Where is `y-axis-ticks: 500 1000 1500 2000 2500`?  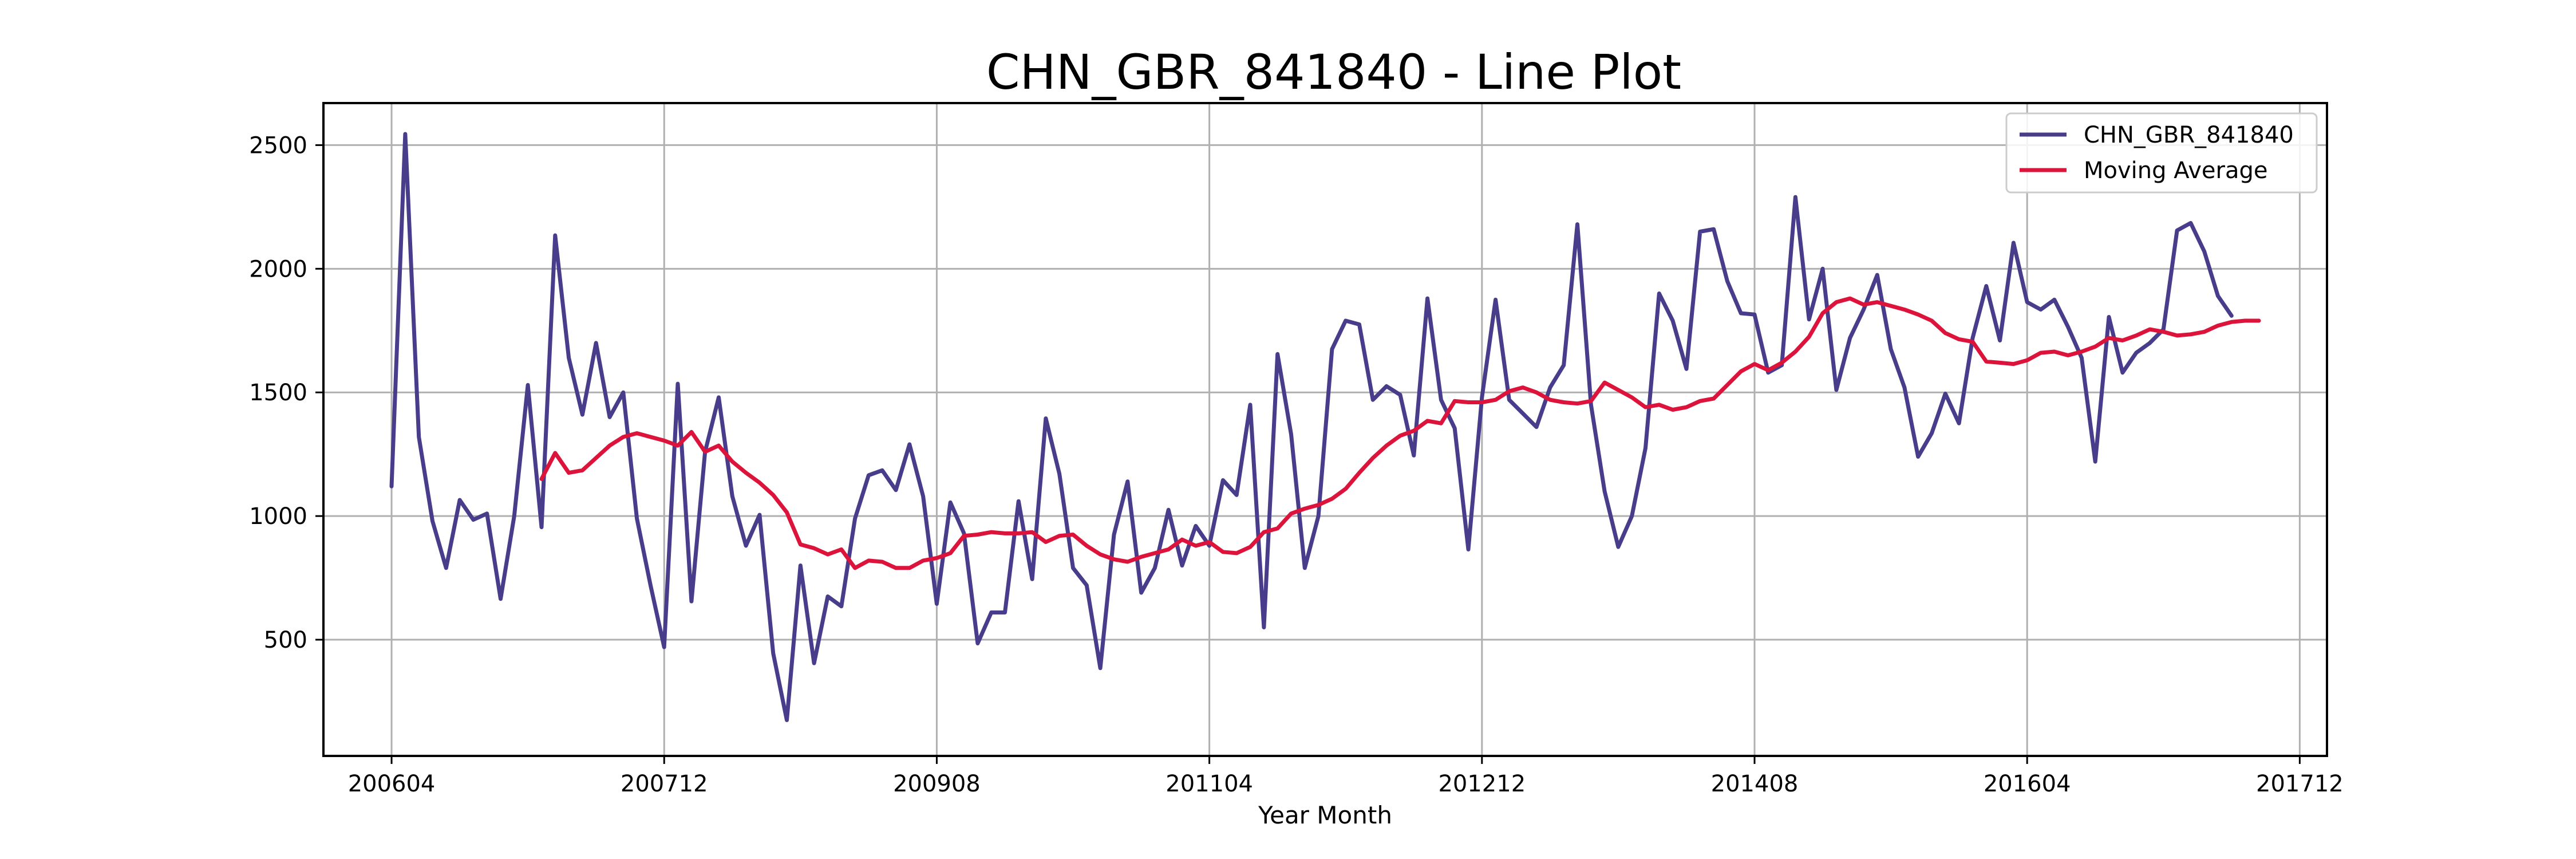 y-axis-ticks: 500 1000 1500 2000 2500 is located at coordinates (286, 392).